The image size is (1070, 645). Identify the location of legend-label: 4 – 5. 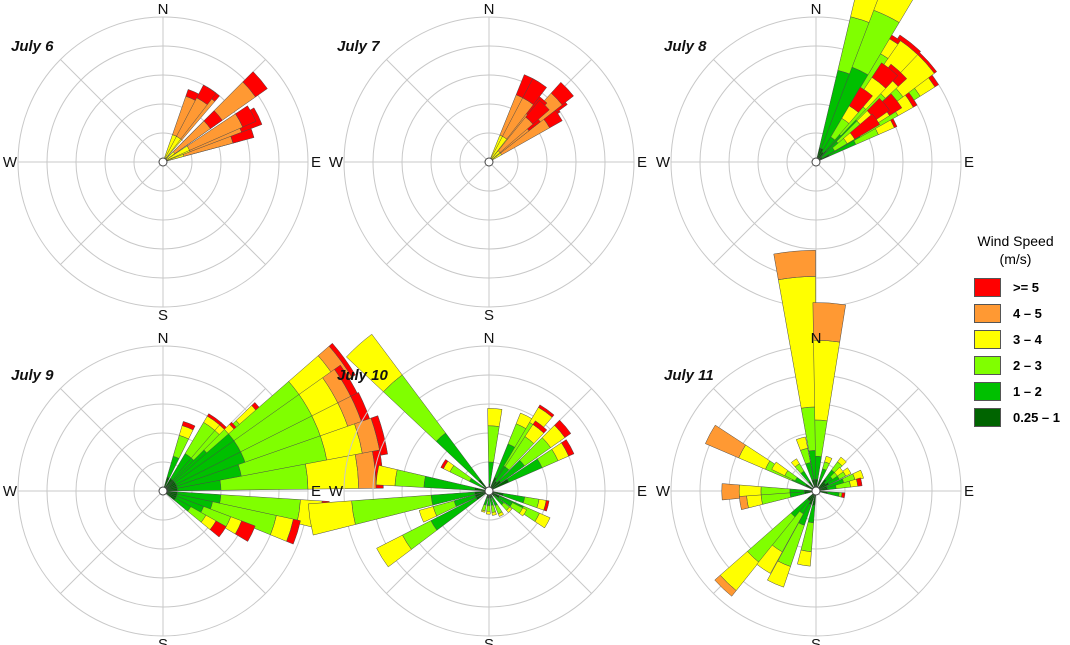
(1027, 313).